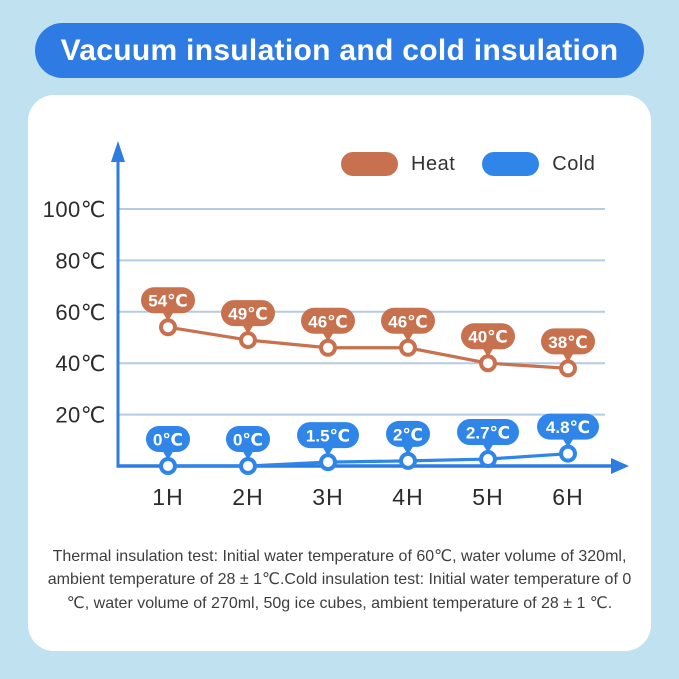 This screenshot has width=679, height=679. What do you see at coordinates (368, 347) in the screenshot?
I see `heat-line` at bounding box center [368, 347].